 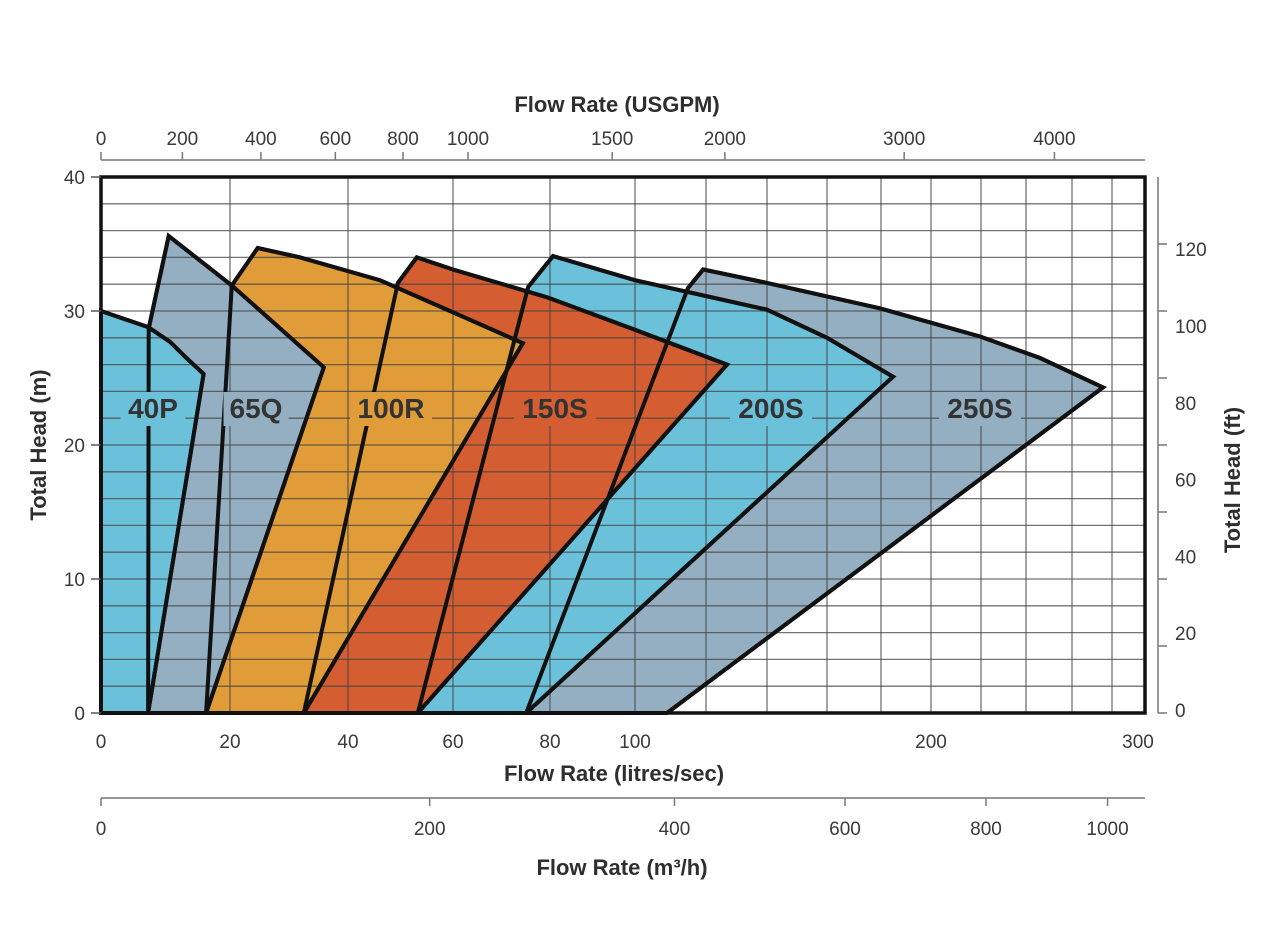 I want to click on pump-label-bg-40p, so click(x=153, y=409).